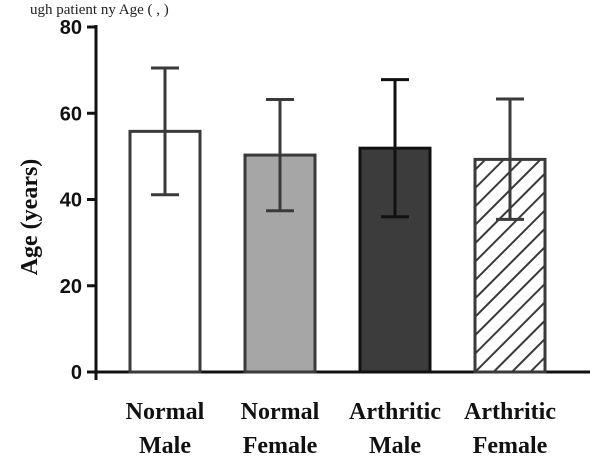 The image size is (609, 460). Describe the element at coordinates (71, 201) in the screenshot. I see `y-tick-label: 40` at that location.